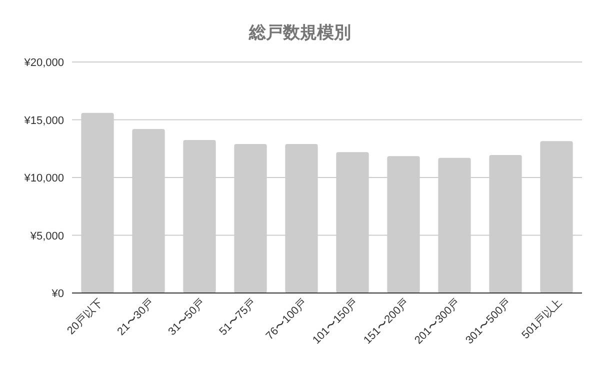 The height and width of the screenshot is (371, 600). What do you see at coordinates (57, 294) in the screenshot?
I see `y-tick-label: ¥0` at bounding box center [57, 294].